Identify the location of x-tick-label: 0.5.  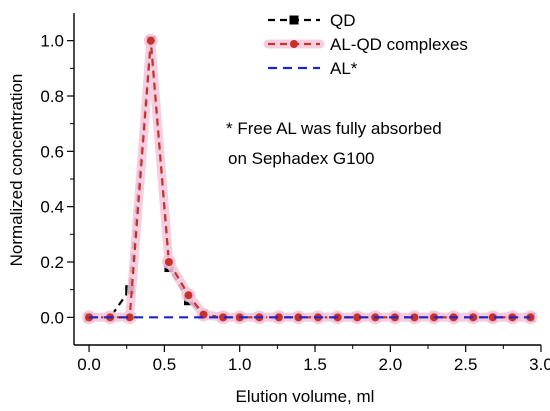
(165, 364).